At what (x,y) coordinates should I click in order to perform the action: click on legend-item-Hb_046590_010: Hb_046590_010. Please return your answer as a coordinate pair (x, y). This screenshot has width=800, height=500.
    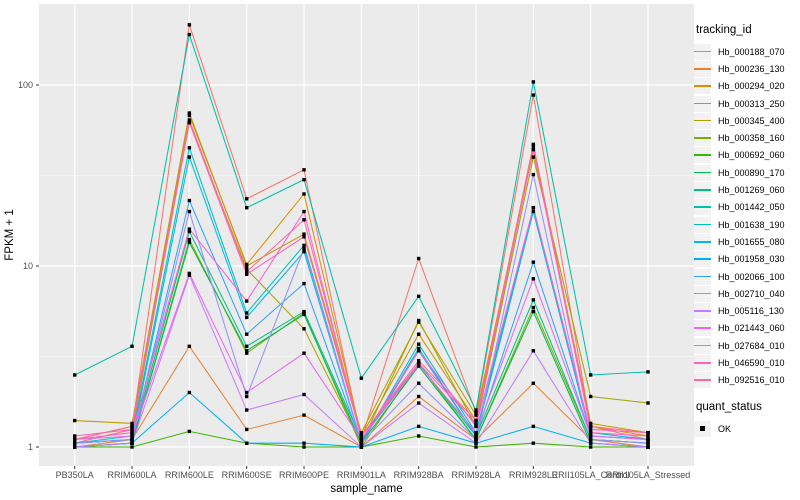
    Looking at the image, I should click on (746, 362).